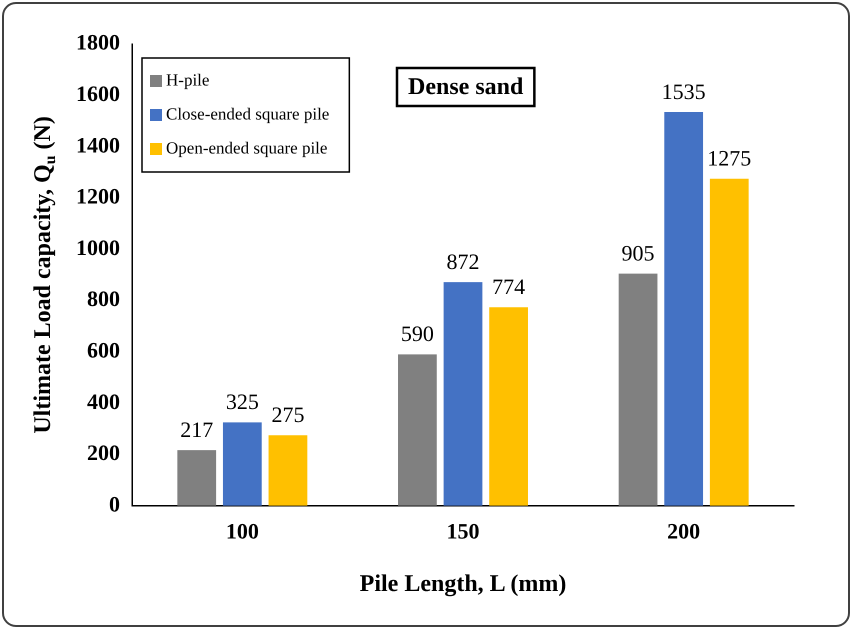 The image size is (856, 633). What do you see at coordinates (463, 583) in the screenshot?
I see `x-axis-title: Pile Length, L (mm)` at bounding box center [463, 583].